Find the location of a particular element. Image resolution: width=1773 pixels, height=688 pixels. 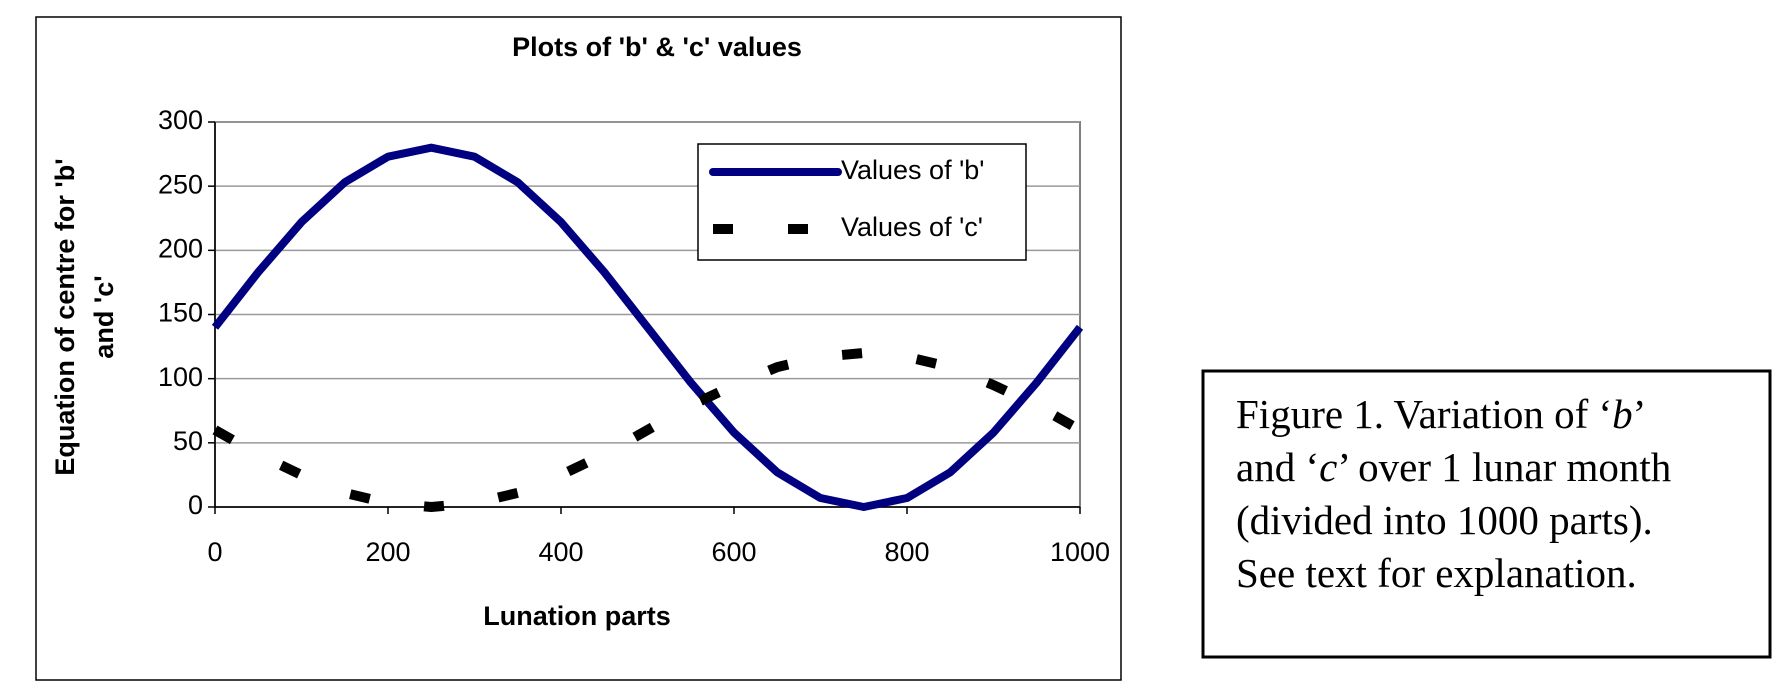

legend-label: Values of 'b' is located at coordinates (912, 170).